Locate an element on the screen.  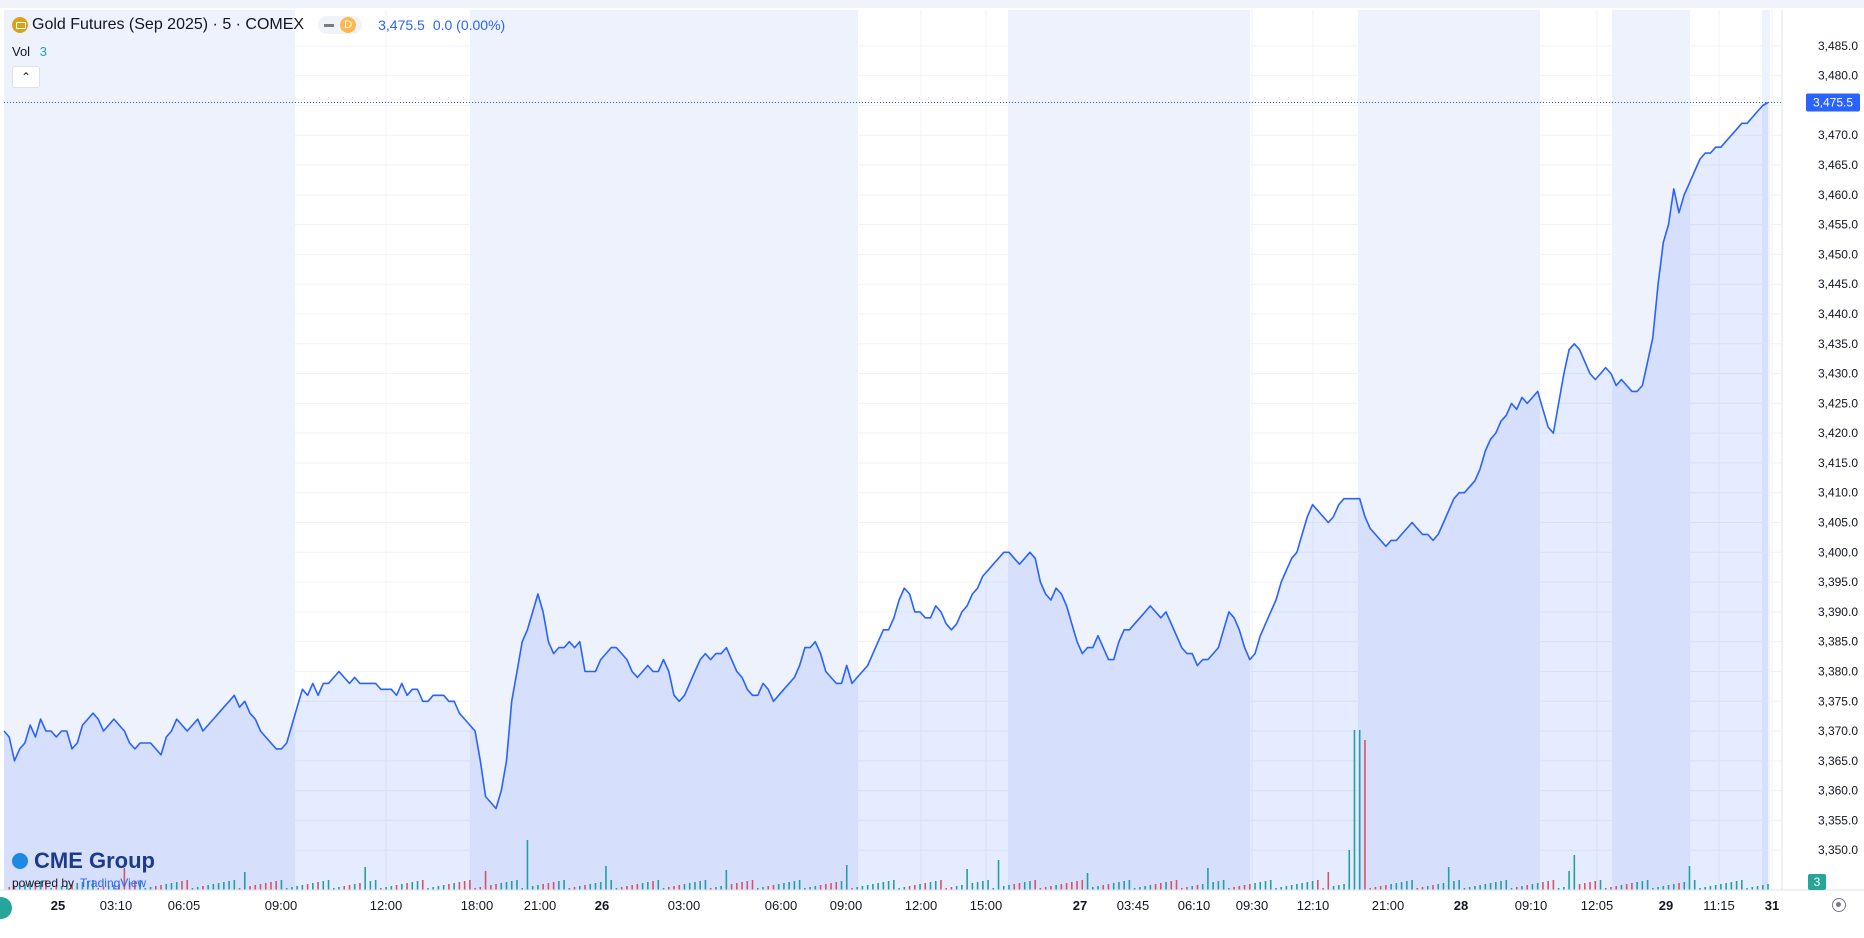
symbol-title: Gold Futures (Sep 2025) · 5 · COMEX is located at coordinates (168, 24).